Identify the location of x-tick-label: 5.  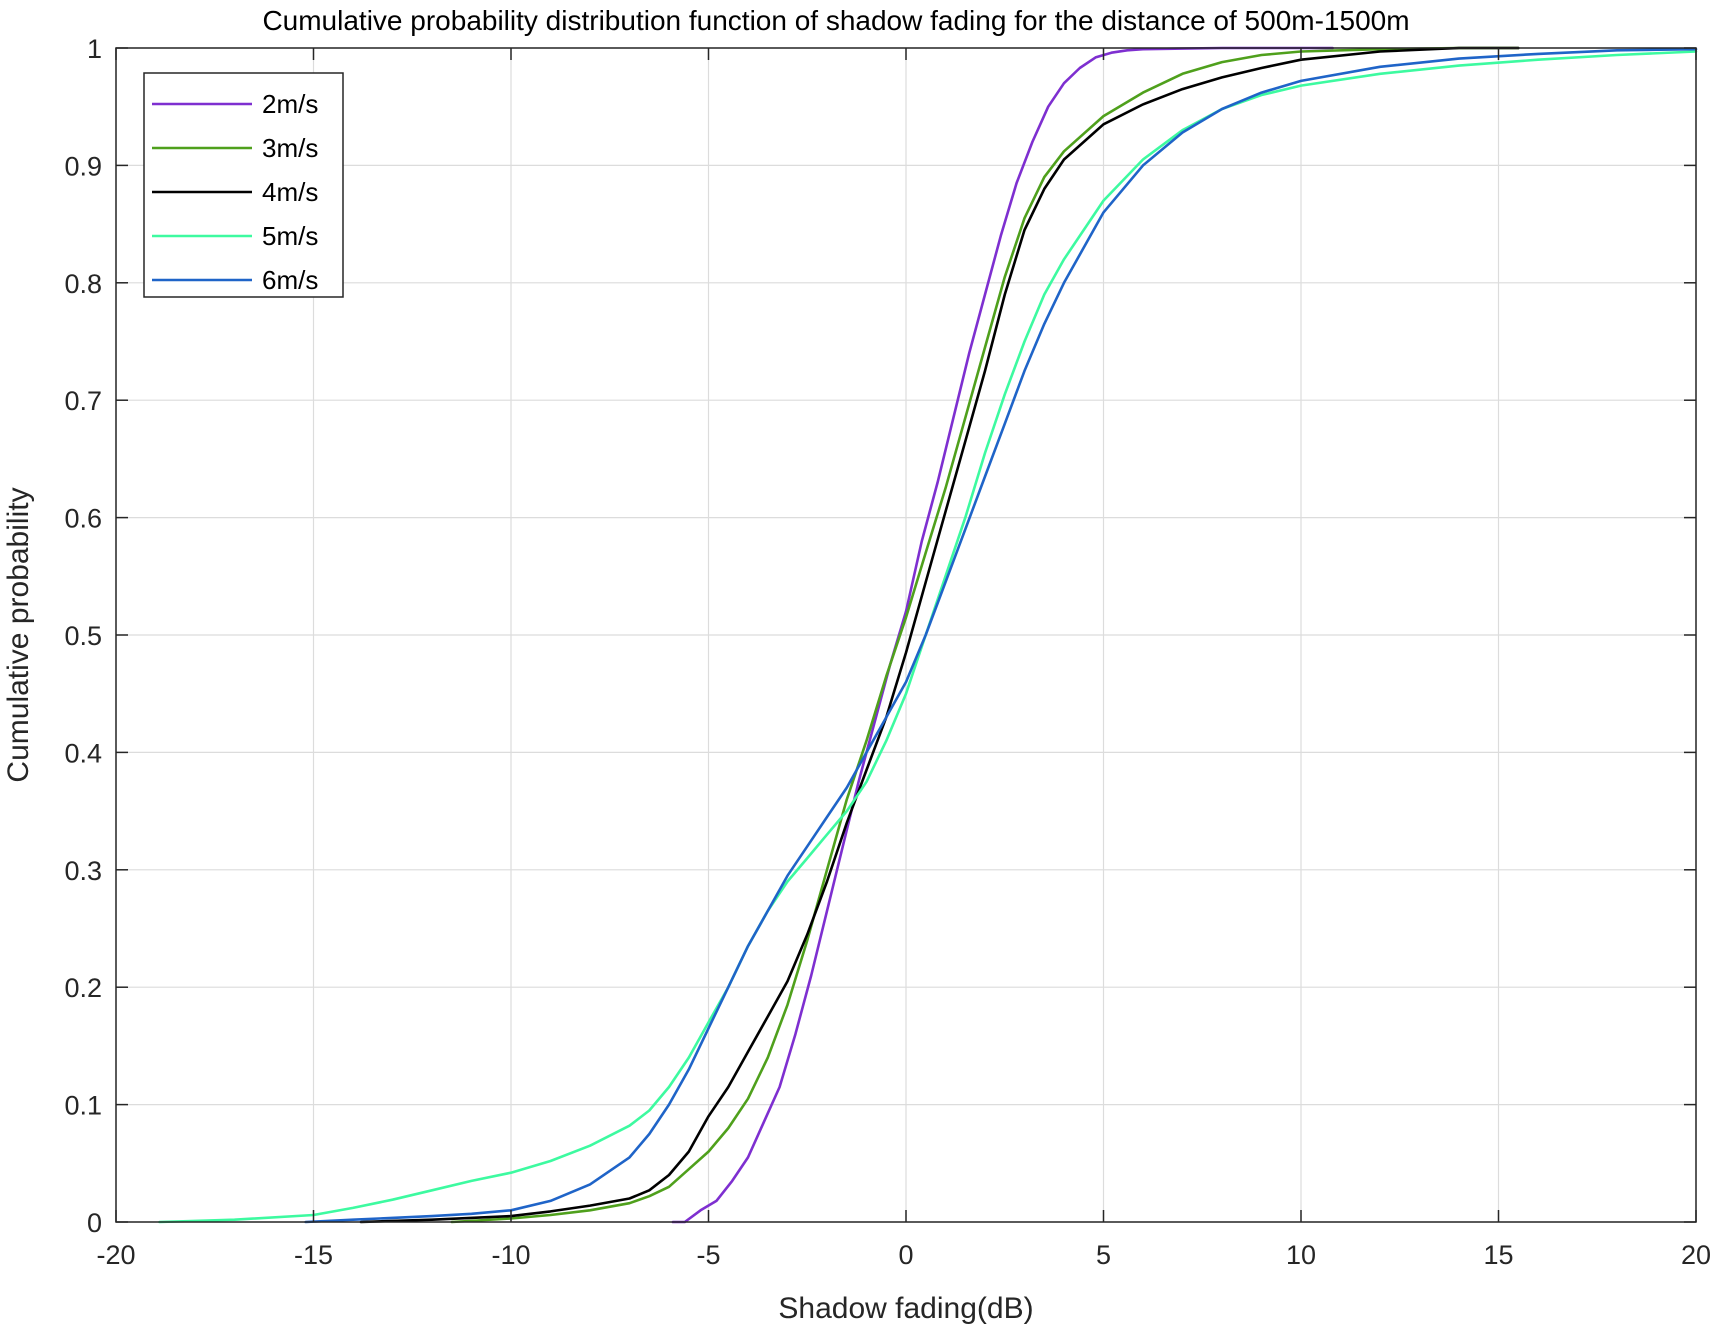
(1103, 1255).